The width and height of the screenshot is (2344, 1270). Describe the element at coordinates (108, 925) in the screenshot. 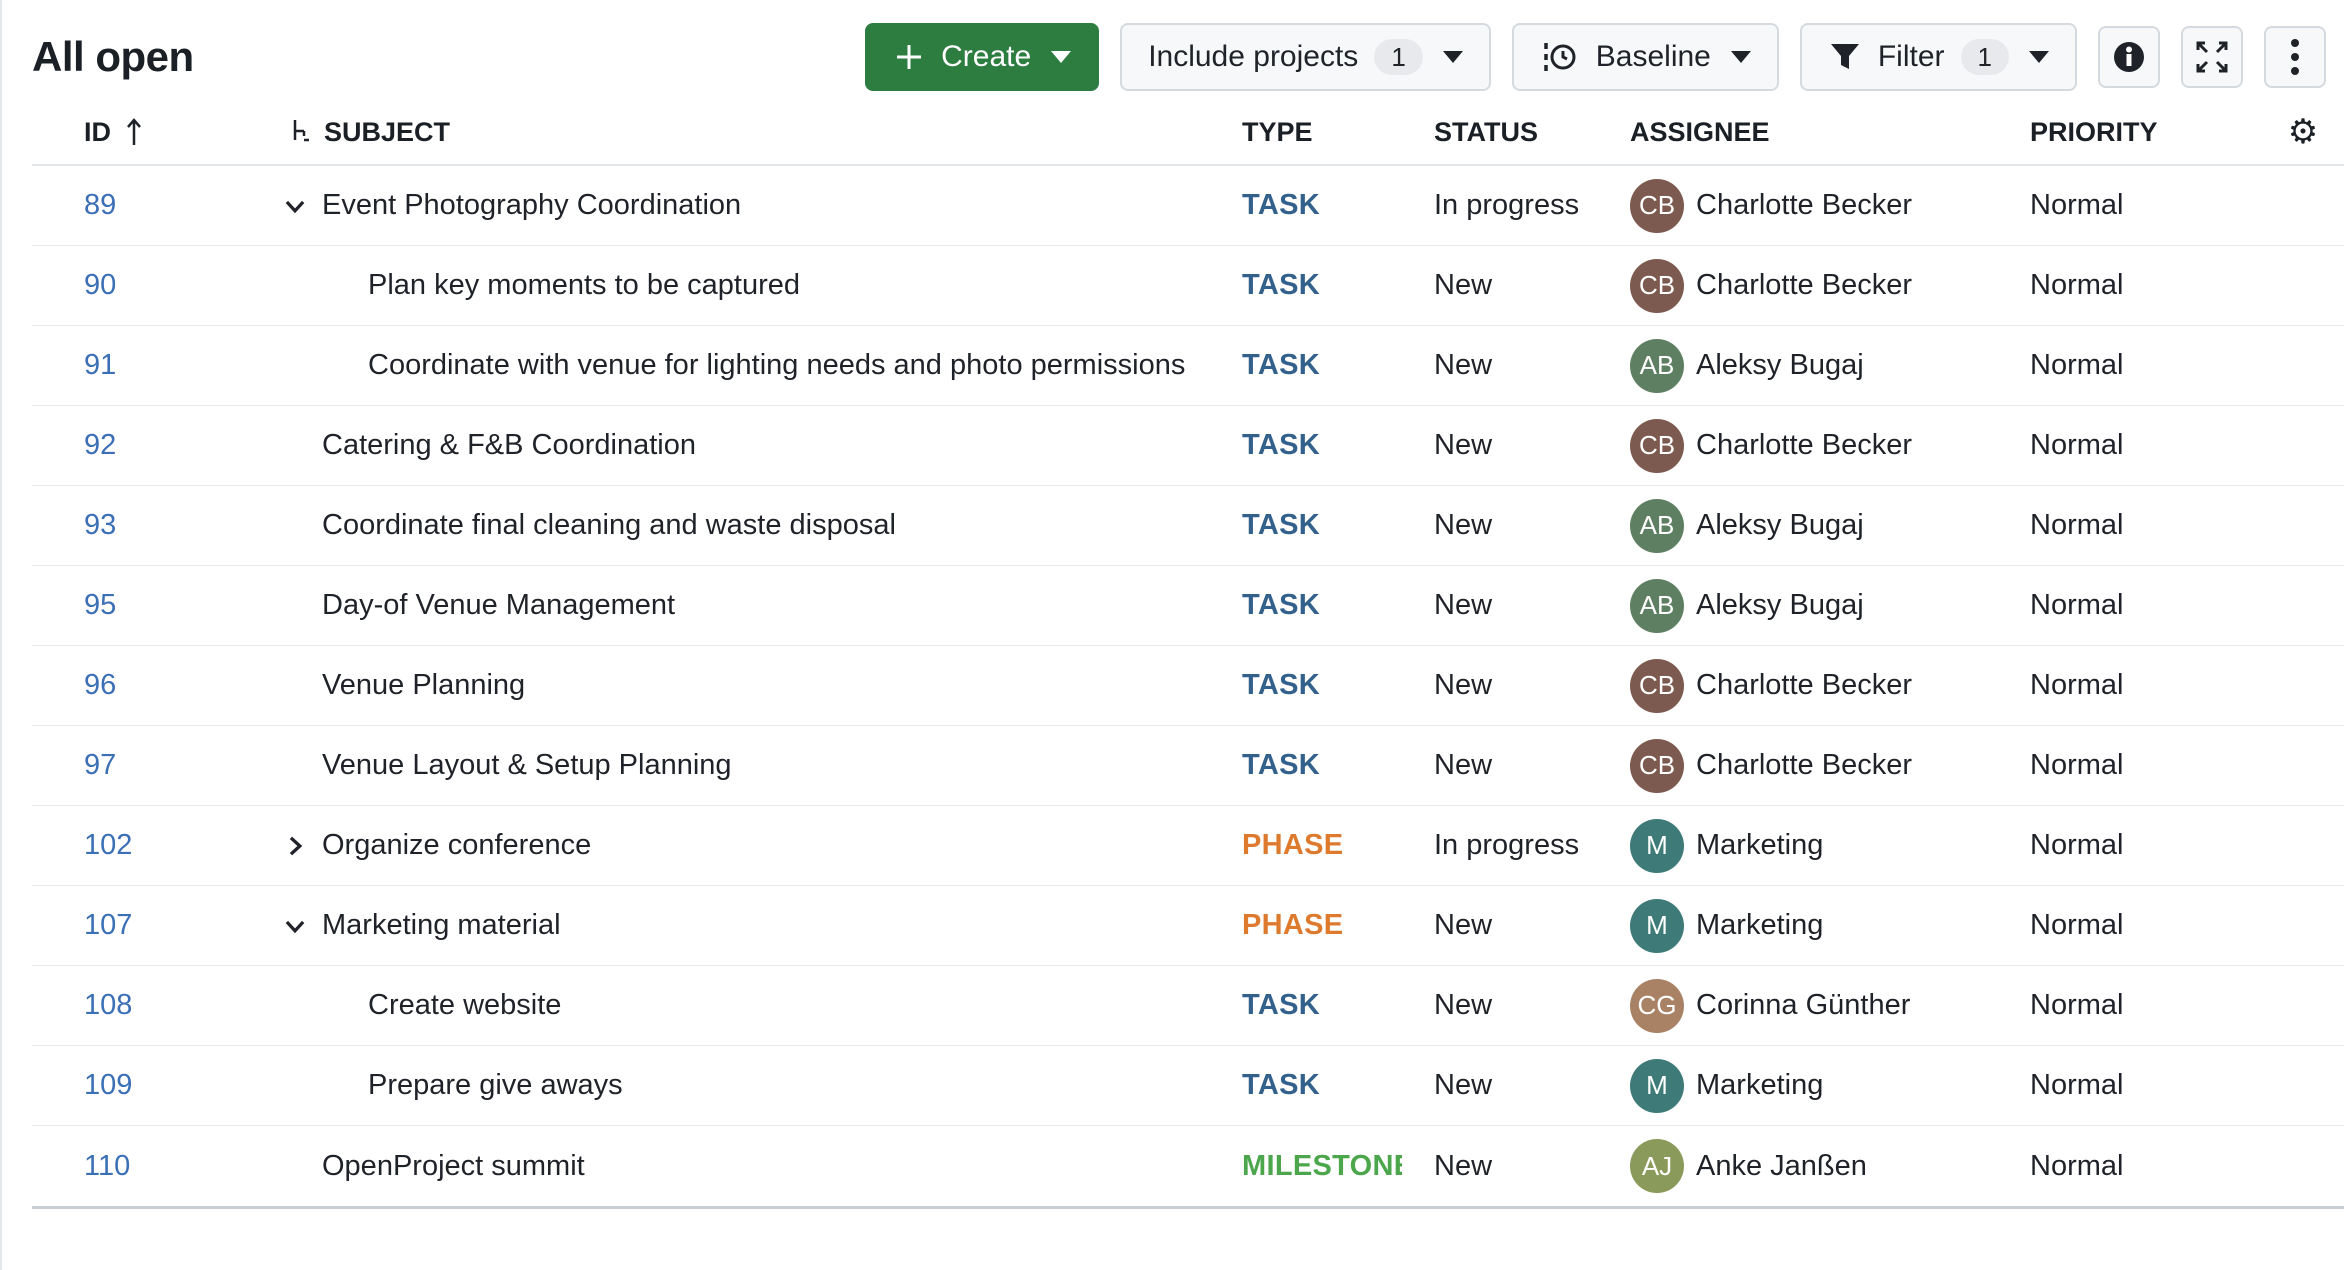

I see `work-package-id-link: 107` at that location.